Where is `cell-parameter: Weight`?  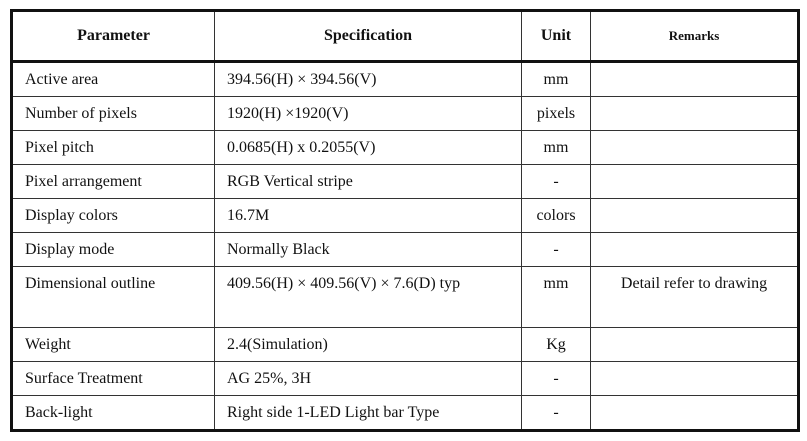
cell-parameter: Weight is located at coordinates (113, 344).